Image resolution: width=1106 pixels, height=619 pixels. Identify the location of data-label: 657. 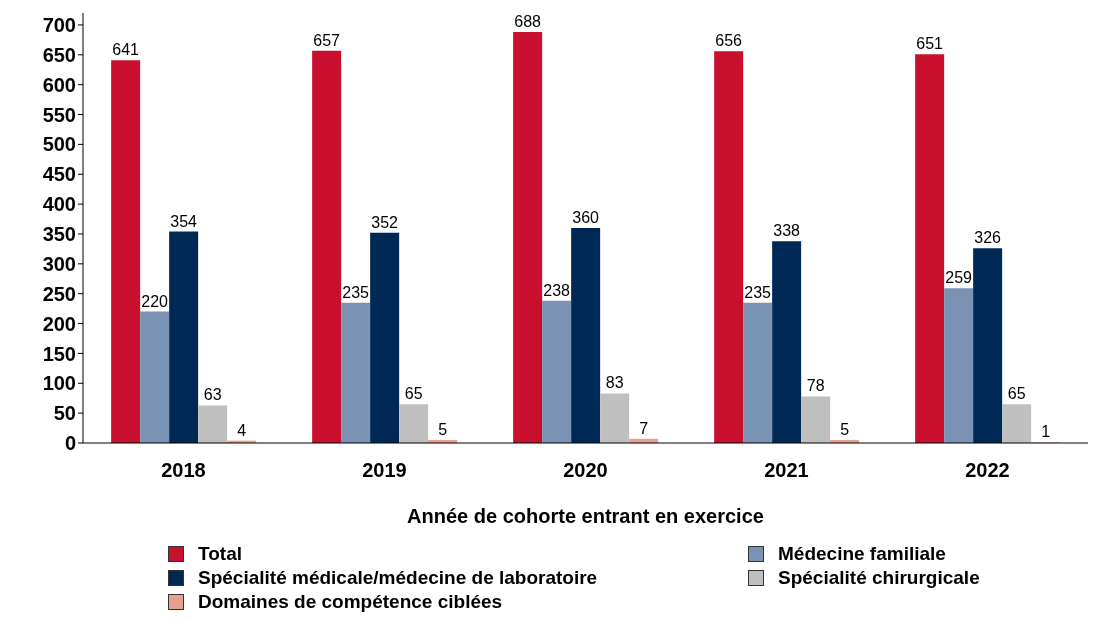
(327, 40).